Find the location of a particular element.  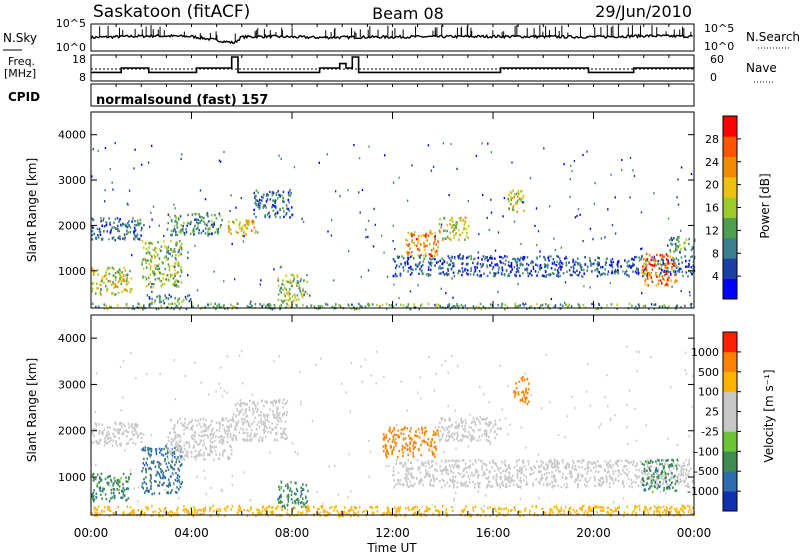

velocity-region is located at coordinates (162, 470).